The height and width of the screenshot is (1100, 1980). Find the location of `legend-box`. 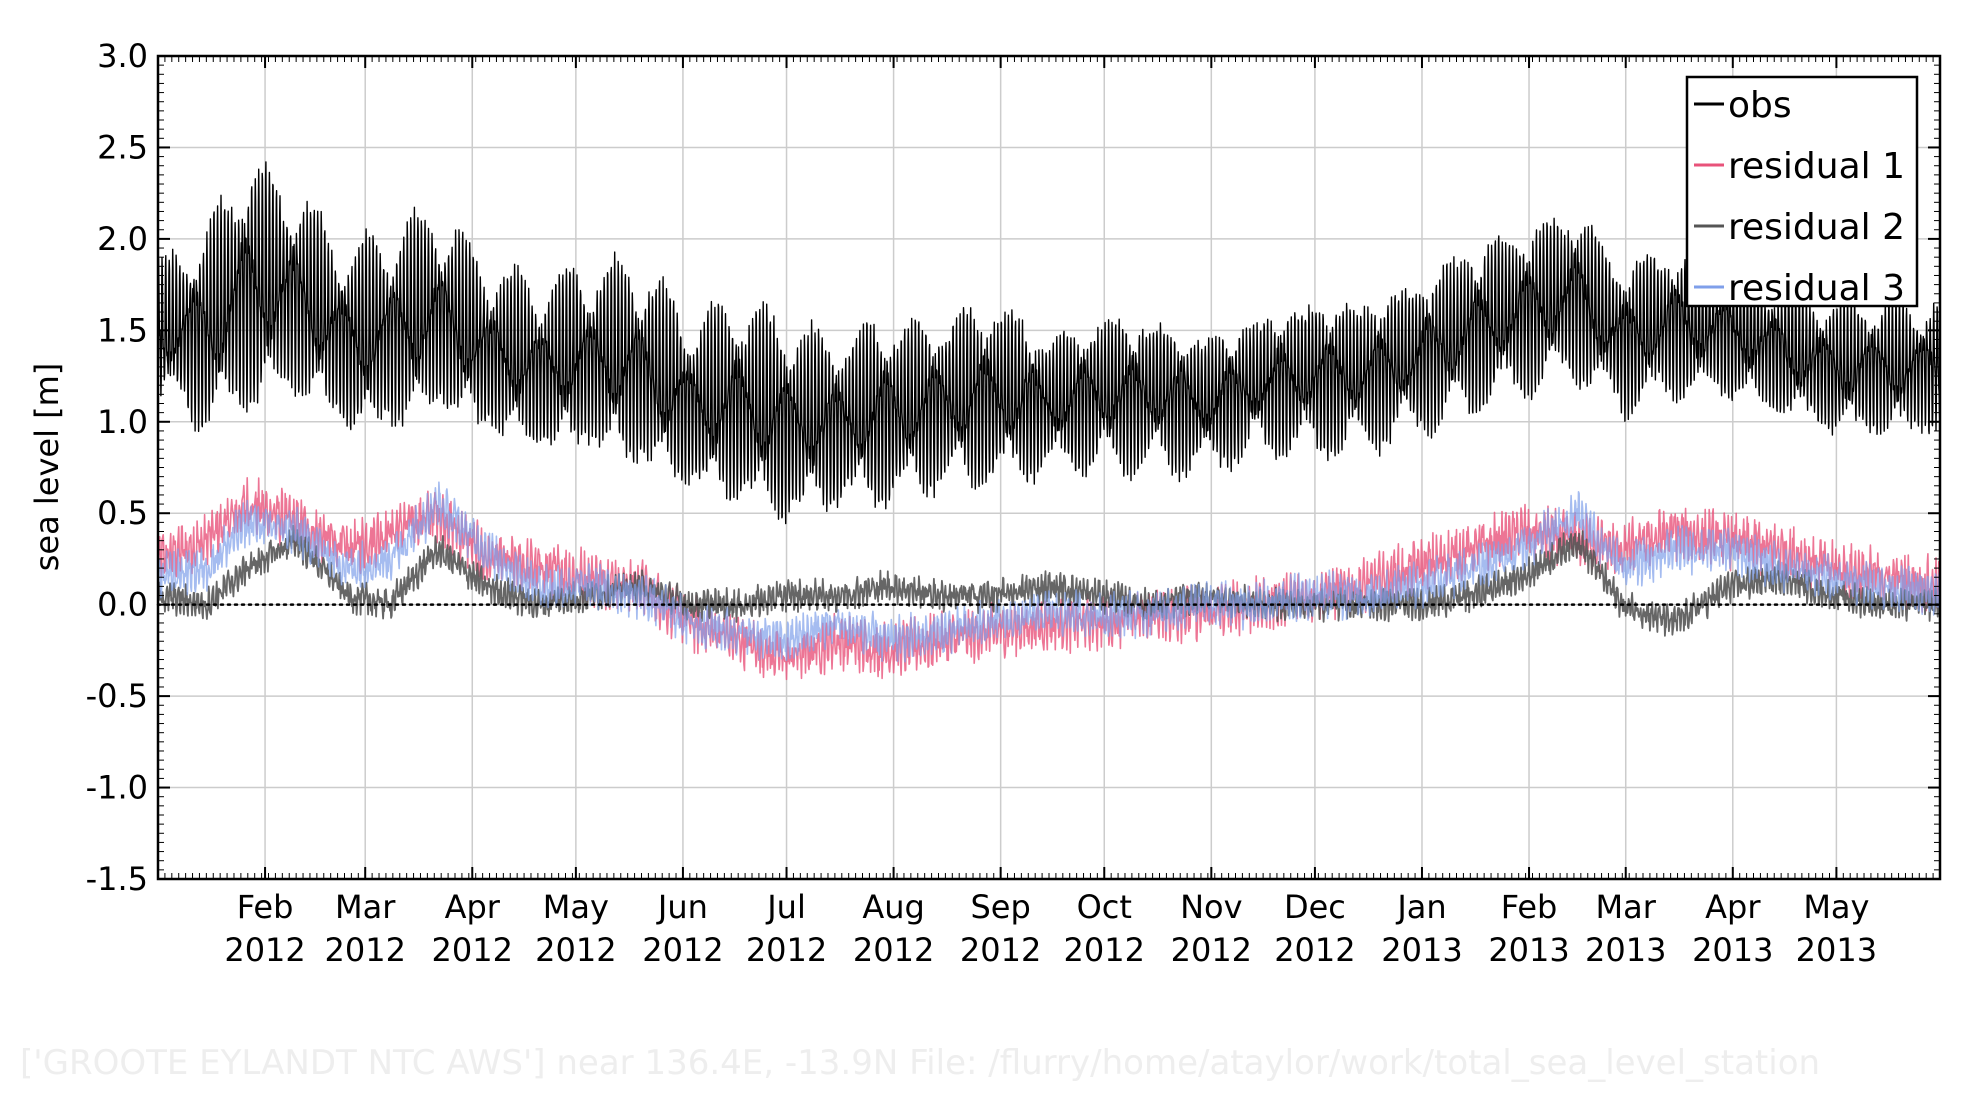

legend-box is located at coordinates (1802, 191).